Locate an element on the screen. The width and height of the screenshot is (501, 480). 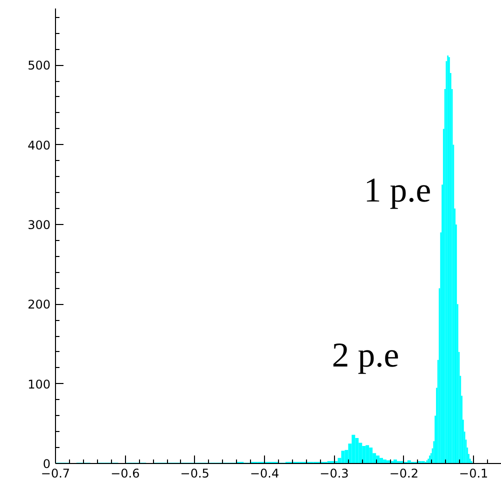
y-tick-label: 500 is located at coordinates (39, 65).